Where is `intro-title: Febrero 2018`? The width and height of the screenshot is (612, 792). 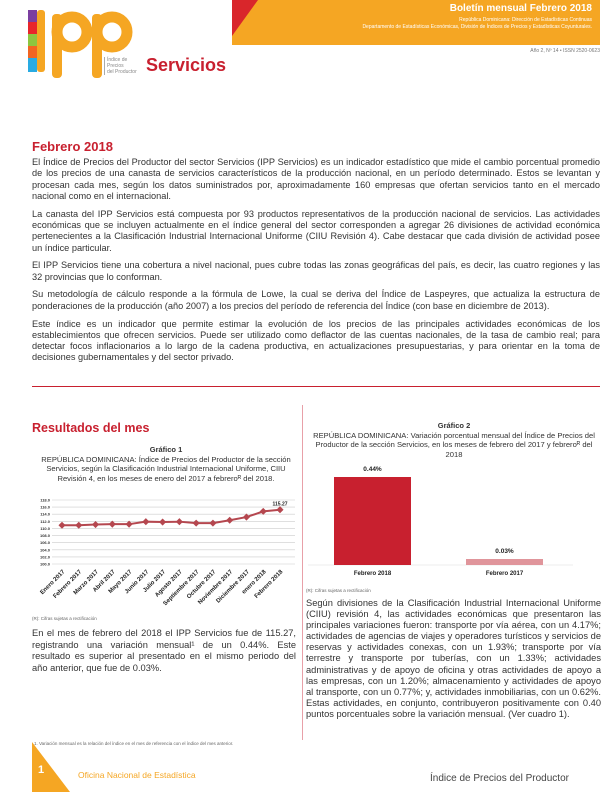 intro-title: Febrero 2018 is located at coordinates (72, 146).